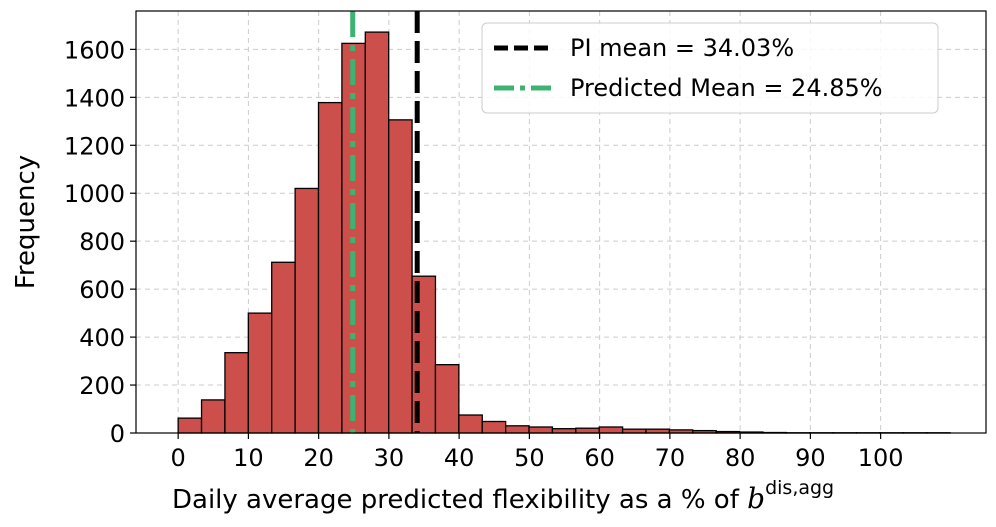 Image resolution: width=996 pixels, height=527 pixels. I want to click on x-tick-label: 90, so click(810, 458).